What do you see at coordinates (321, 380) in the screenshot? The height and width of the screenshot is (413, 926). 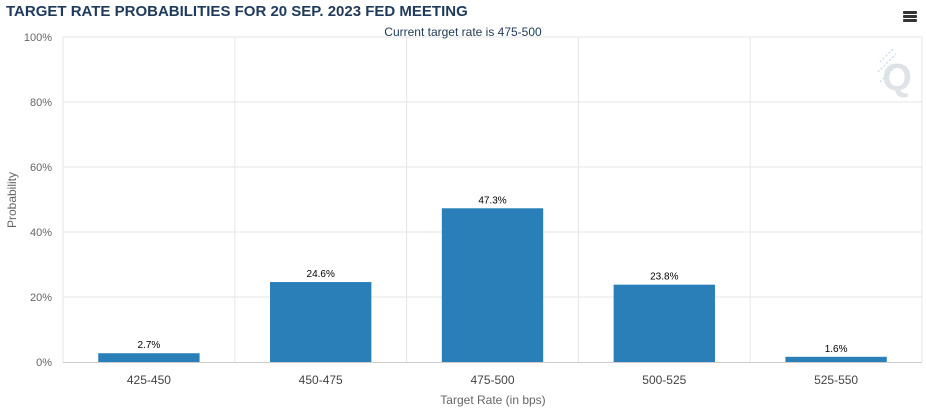 I see `x-tick-label: 450-475` at bounding box center [321, 380].